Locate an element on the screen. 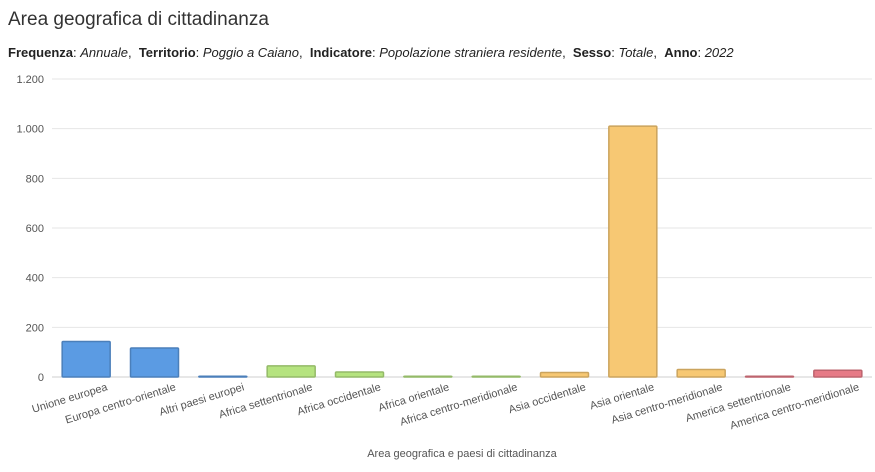  filter-key: Anno is located at coordinates (681, 52).